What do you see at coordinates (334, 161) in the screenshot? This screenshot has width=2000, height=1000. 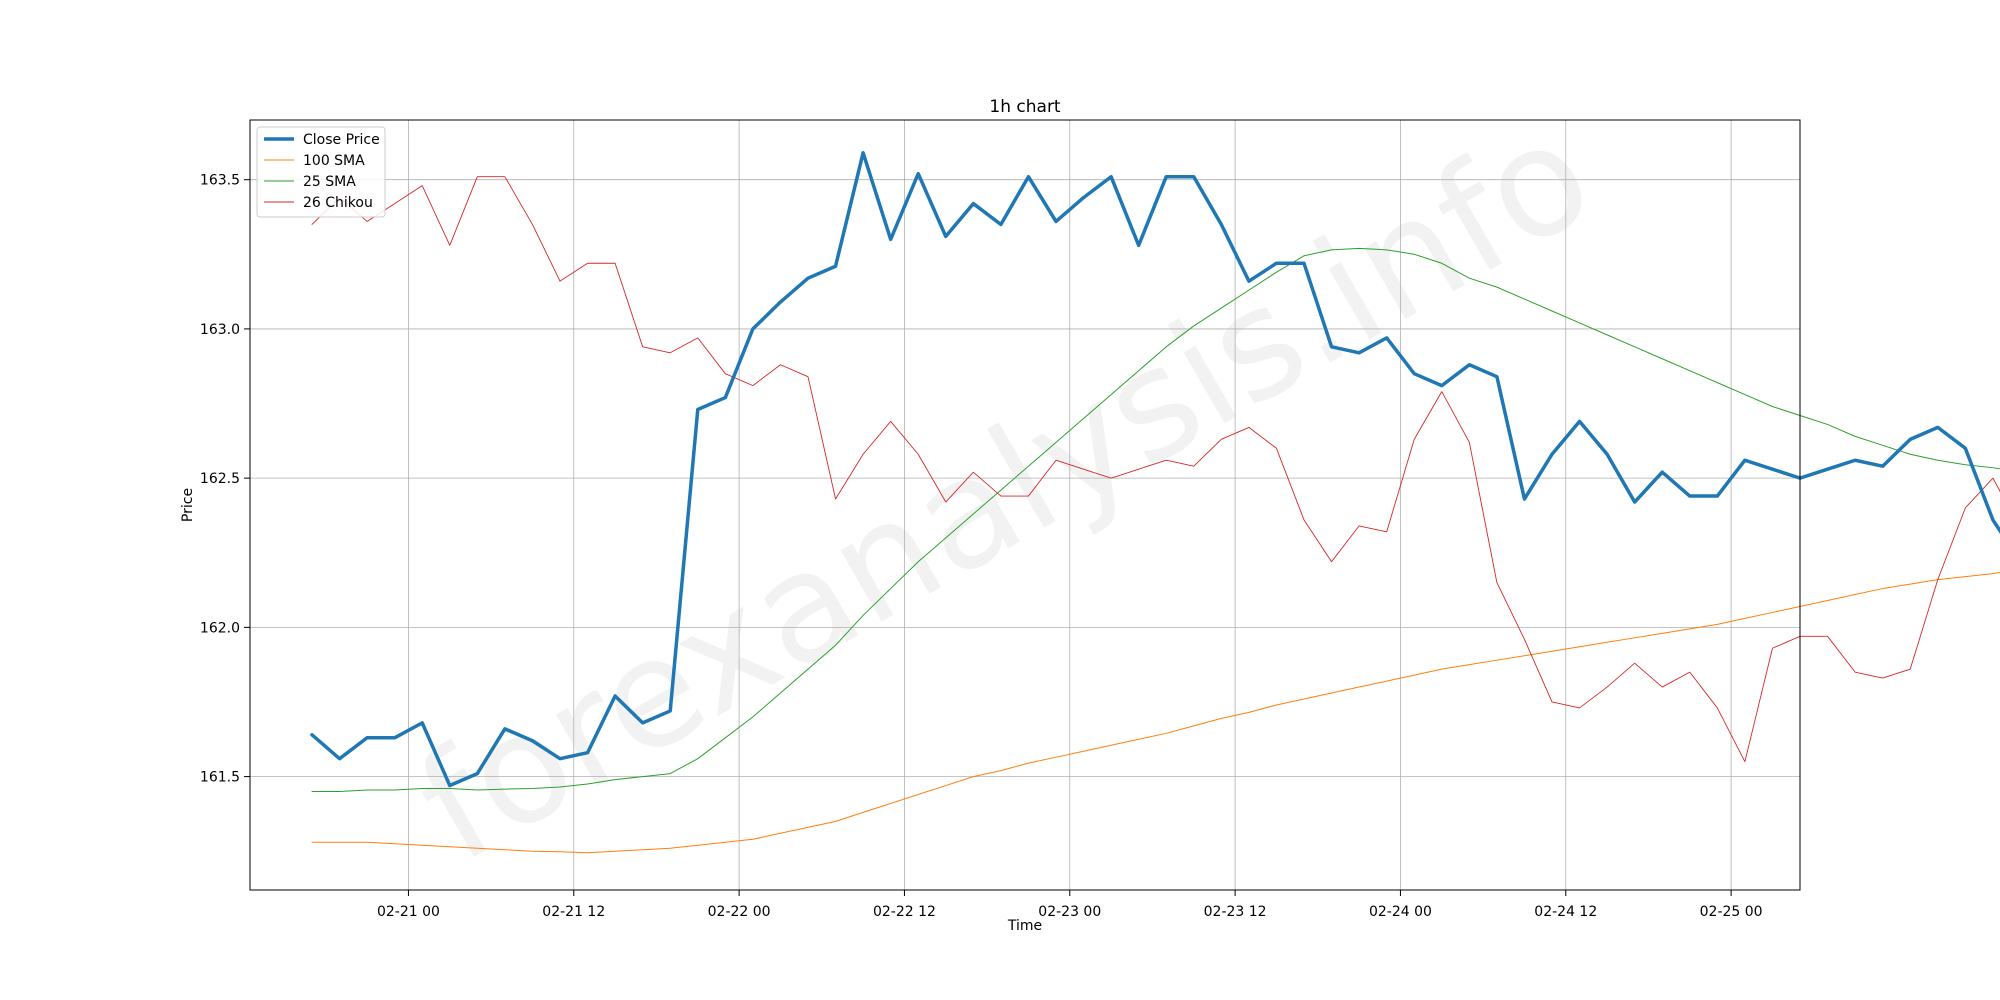 I see `legend-label-100-sma: 100 SMA` at bounding box center [334, 161].